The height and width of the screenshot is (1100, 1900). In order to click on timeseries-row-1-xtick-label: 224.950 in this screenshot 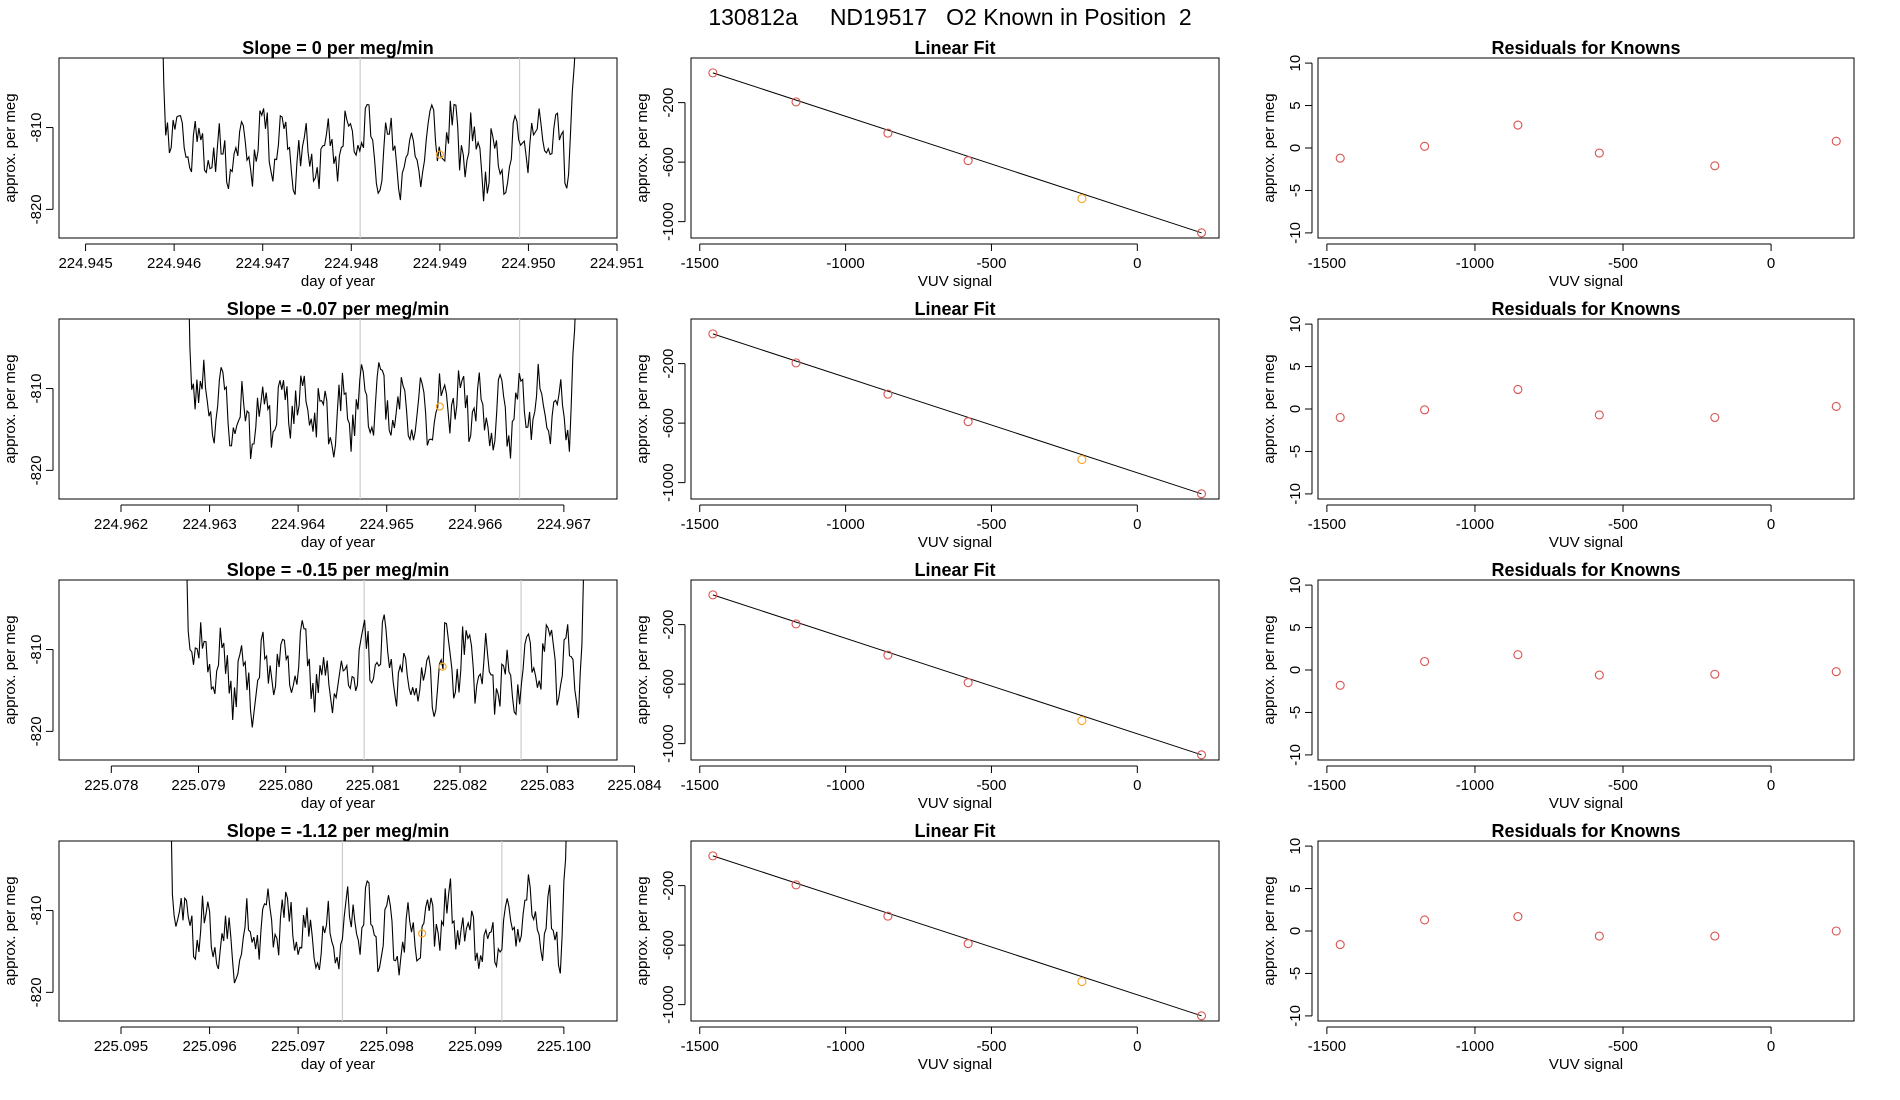, I will do `click(528, 263)`.